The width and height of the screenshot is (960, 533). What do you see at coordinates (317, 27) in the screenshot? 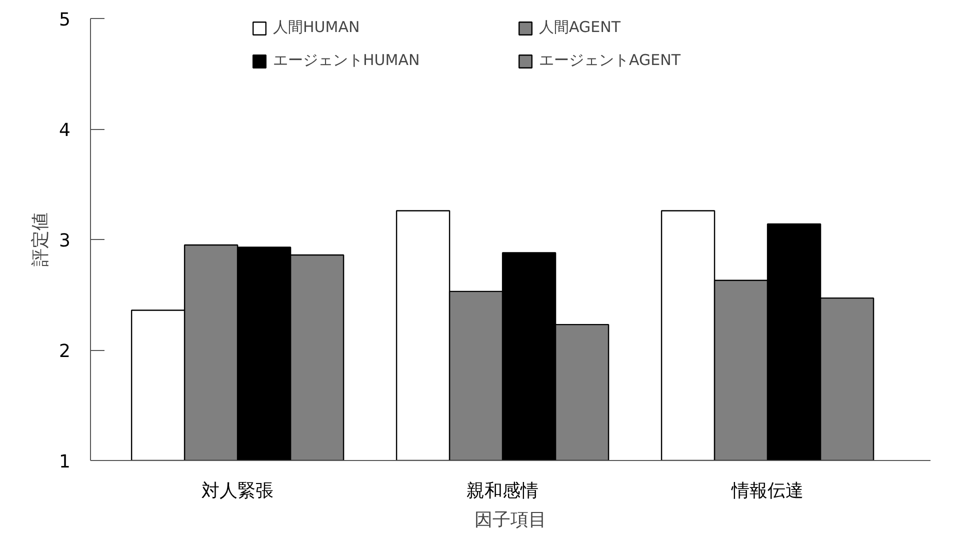
I see `legend-label: 人間HUMAN` at bounding box center [317, 27].